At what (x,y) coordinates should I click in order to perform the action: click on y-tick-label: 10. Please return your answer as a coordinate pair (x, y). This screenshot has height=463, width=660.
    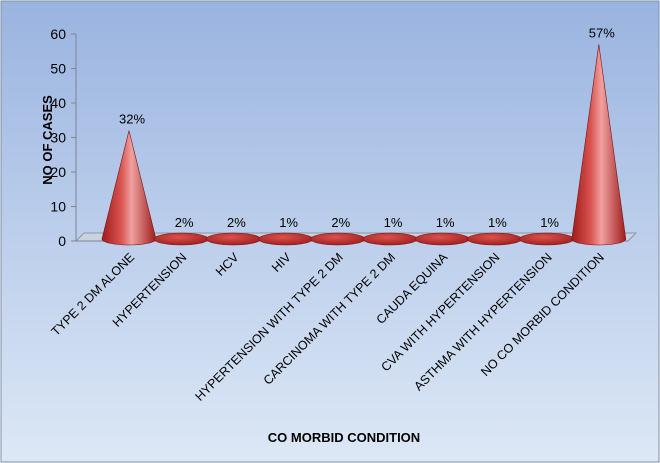
    Looking at the image, I should click on (58, 207).